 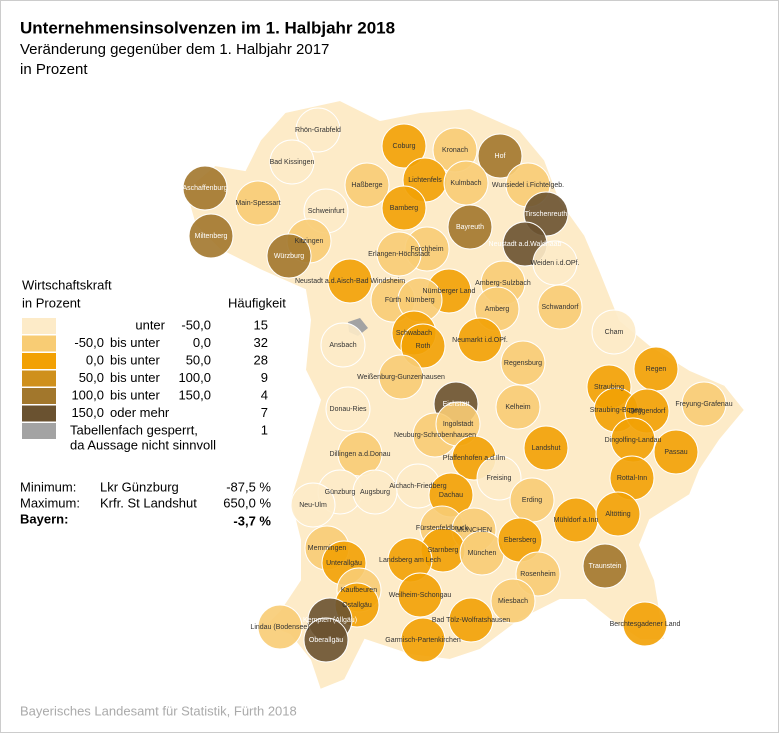 I want to click on region-label: Amberg-Sulzbach, so click(x=503, y=283).